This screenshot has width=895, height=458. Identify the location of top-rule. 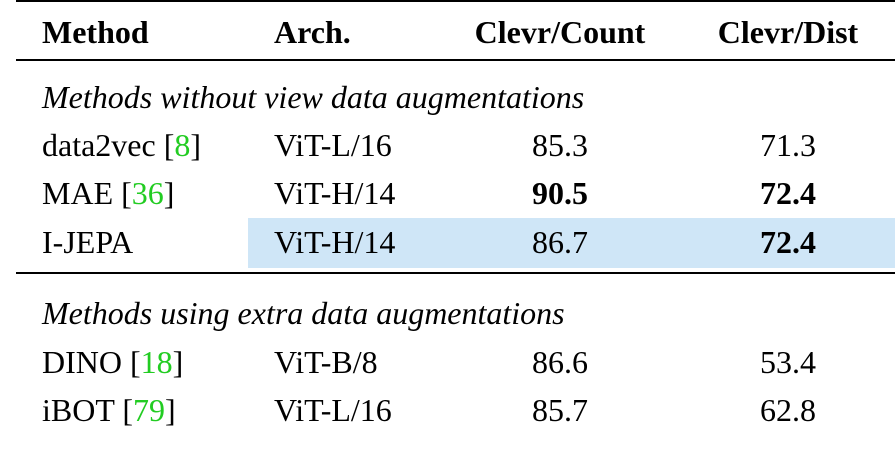
(455, 1).